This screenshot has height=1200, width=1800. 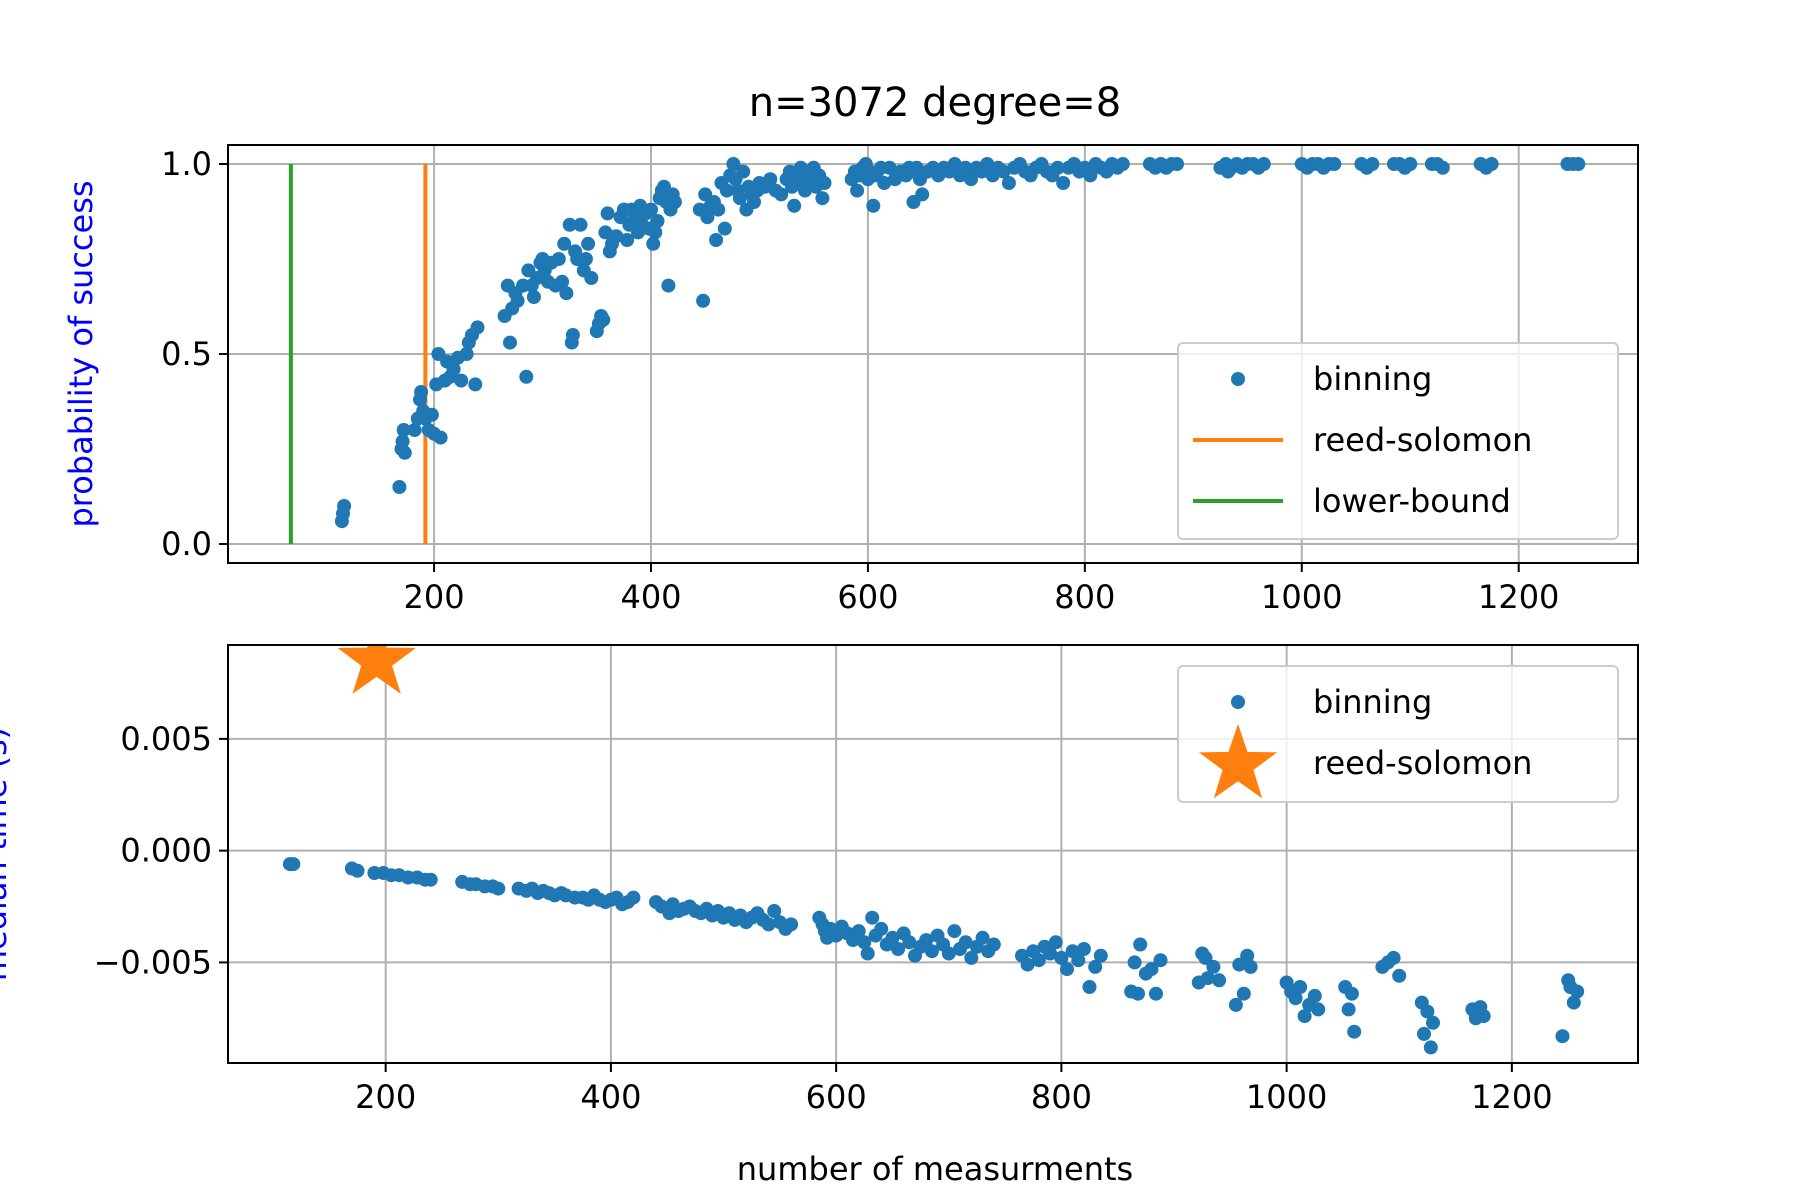 What do you see at coordinates (1412, 501) in the screenshot?
I see `legend-label: lower-bound` at bounding box center [1412, 501].